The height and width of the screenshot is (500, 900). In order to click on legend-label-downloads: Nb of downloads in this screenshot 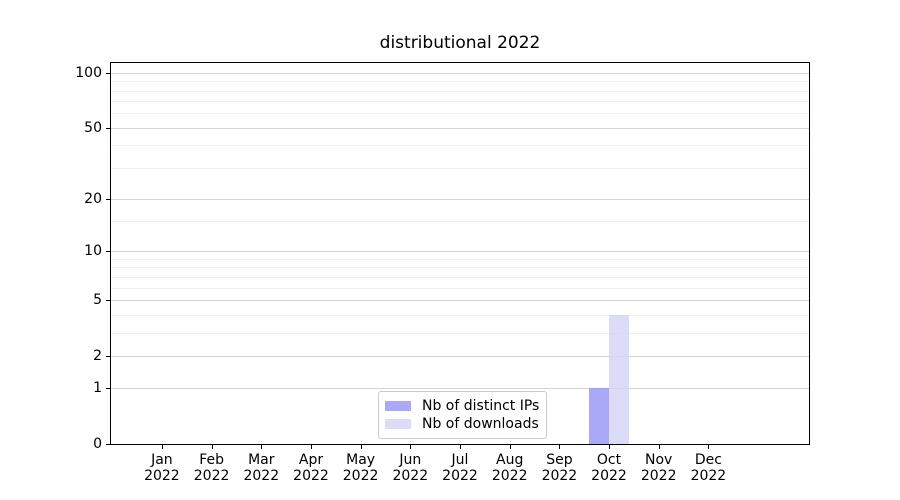, I will do `click(480, 424)`.